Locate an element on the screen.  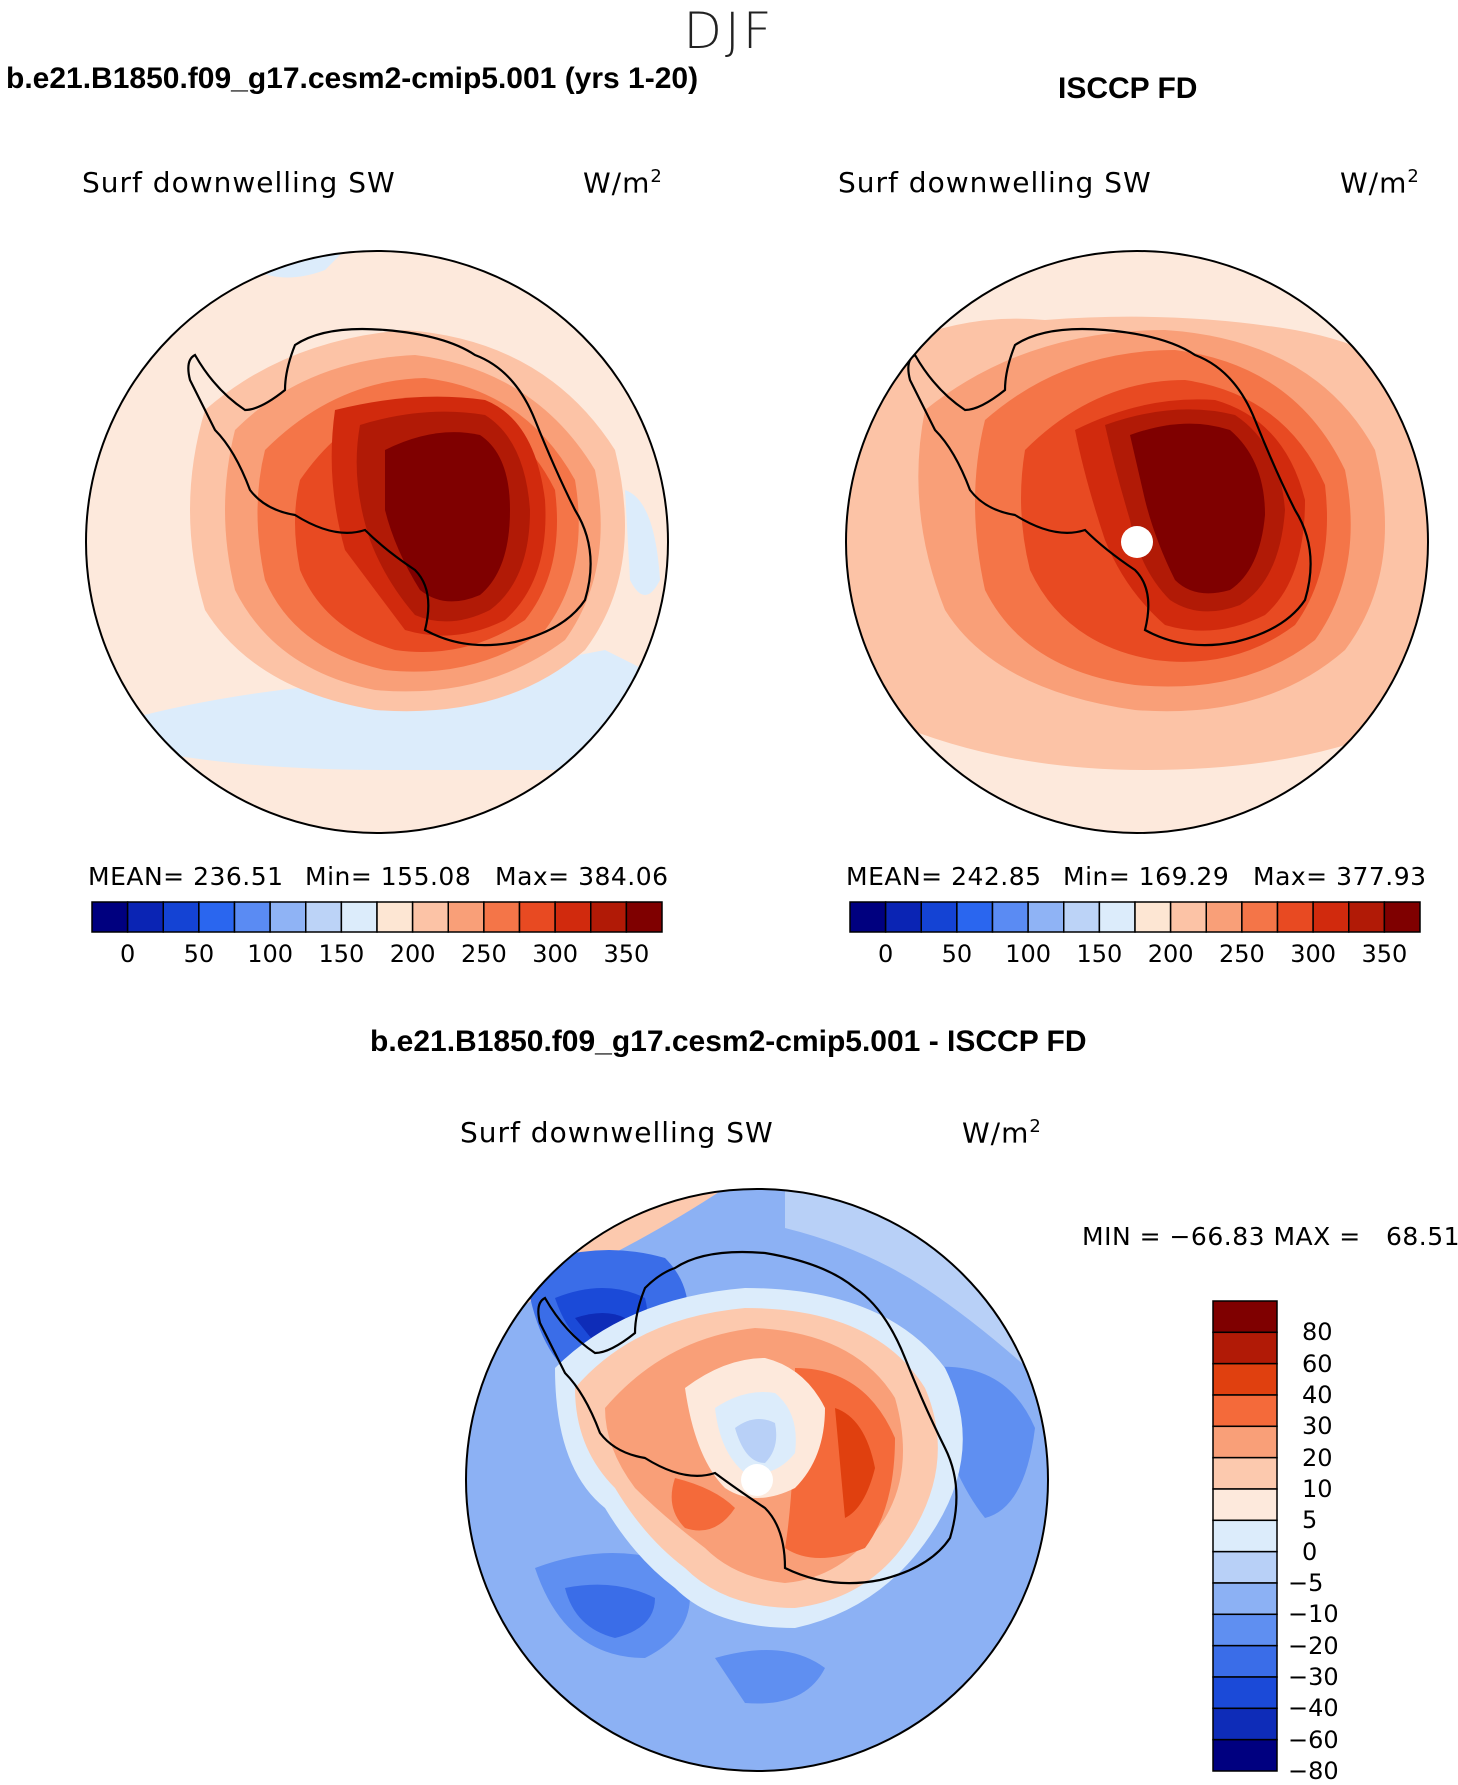
diff-colorbar-tick-label: 30 is located at coordinates (1317, 1426).